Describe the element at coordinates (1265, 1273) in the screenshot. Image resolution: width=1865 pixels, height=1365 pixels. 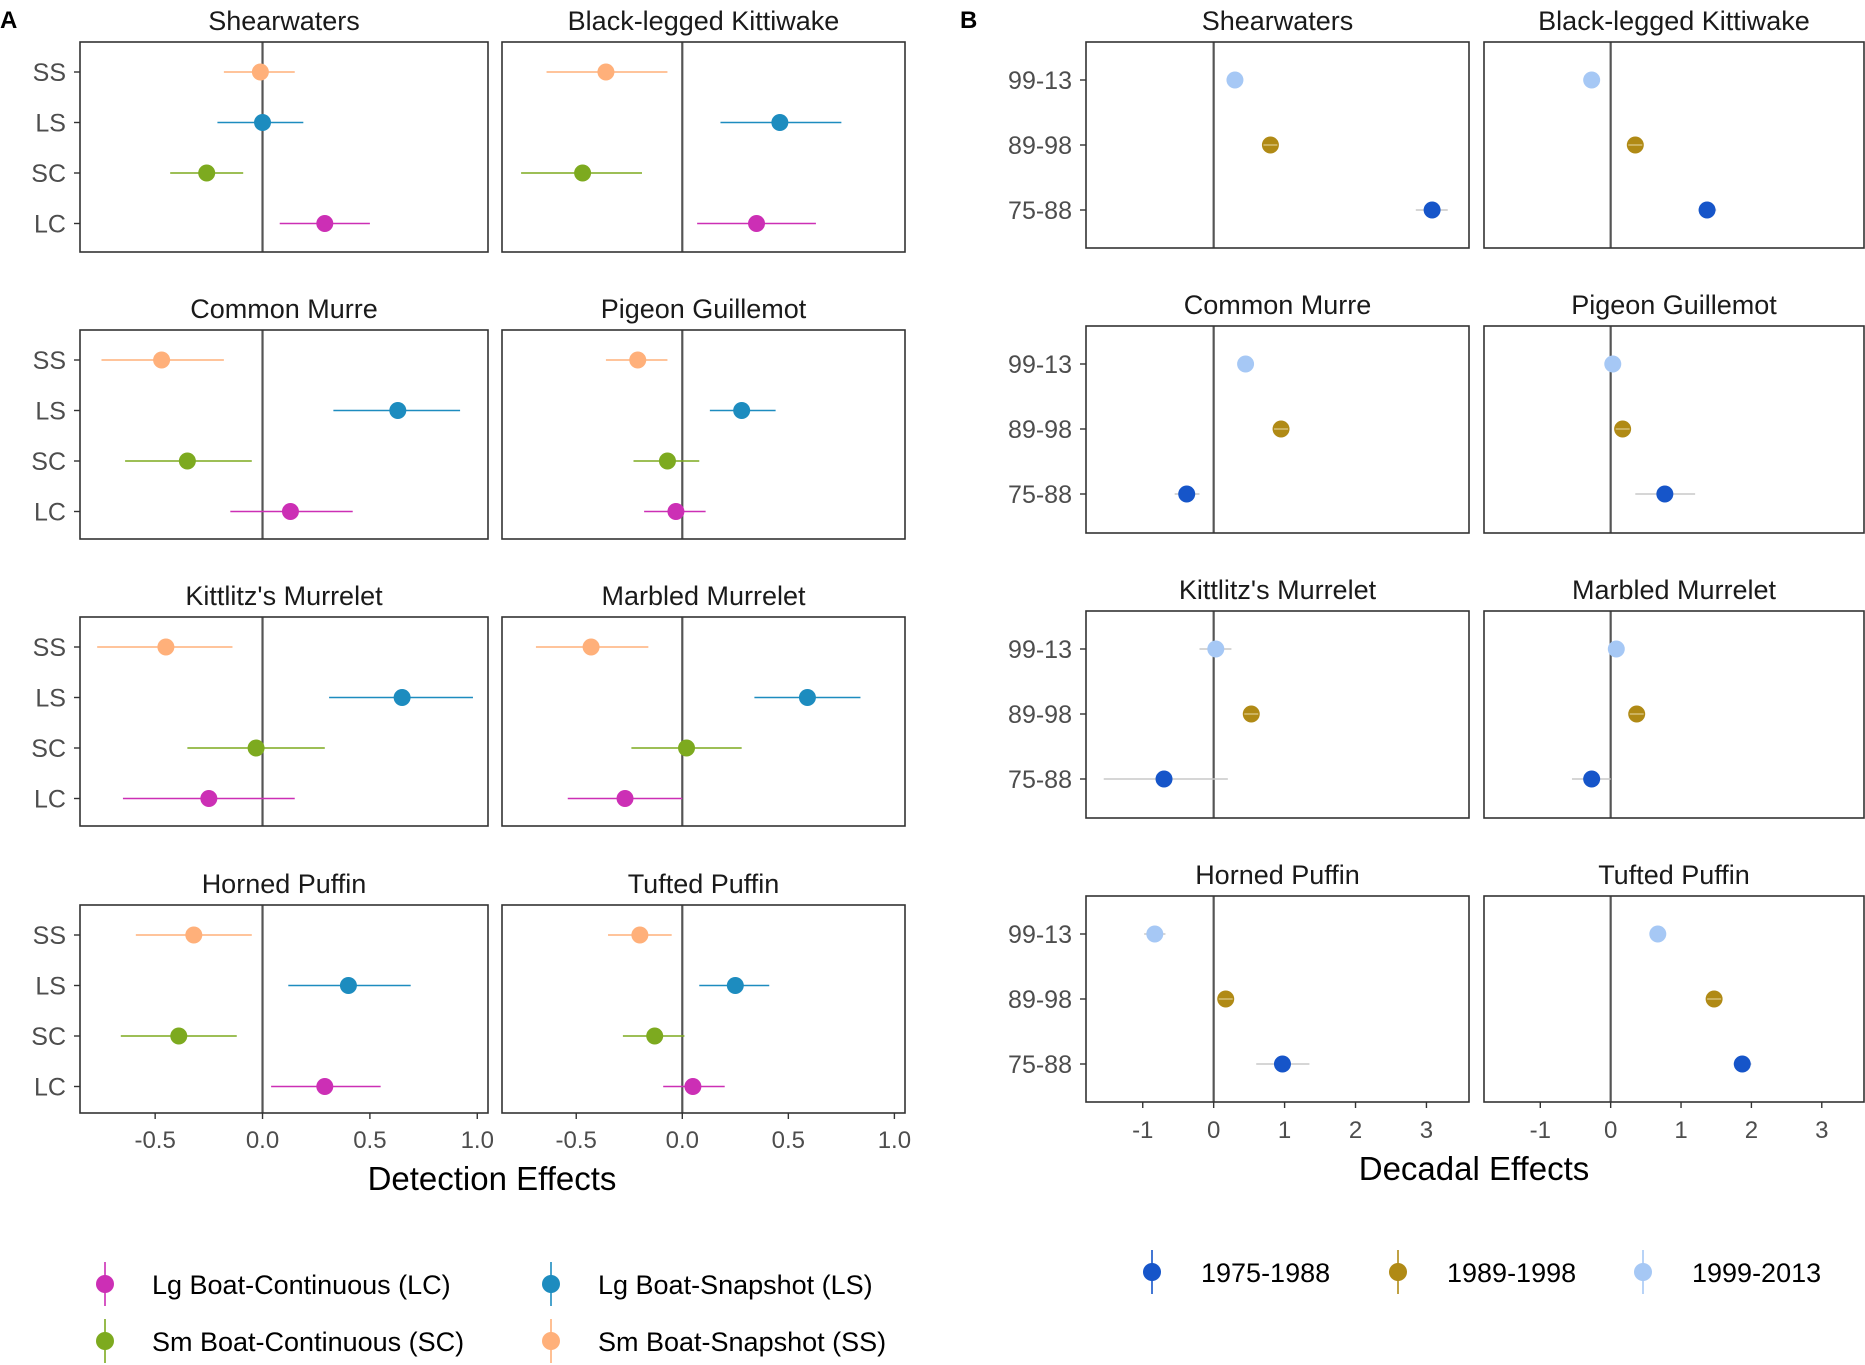
I see `legend-label: 1975-1988` at that location.